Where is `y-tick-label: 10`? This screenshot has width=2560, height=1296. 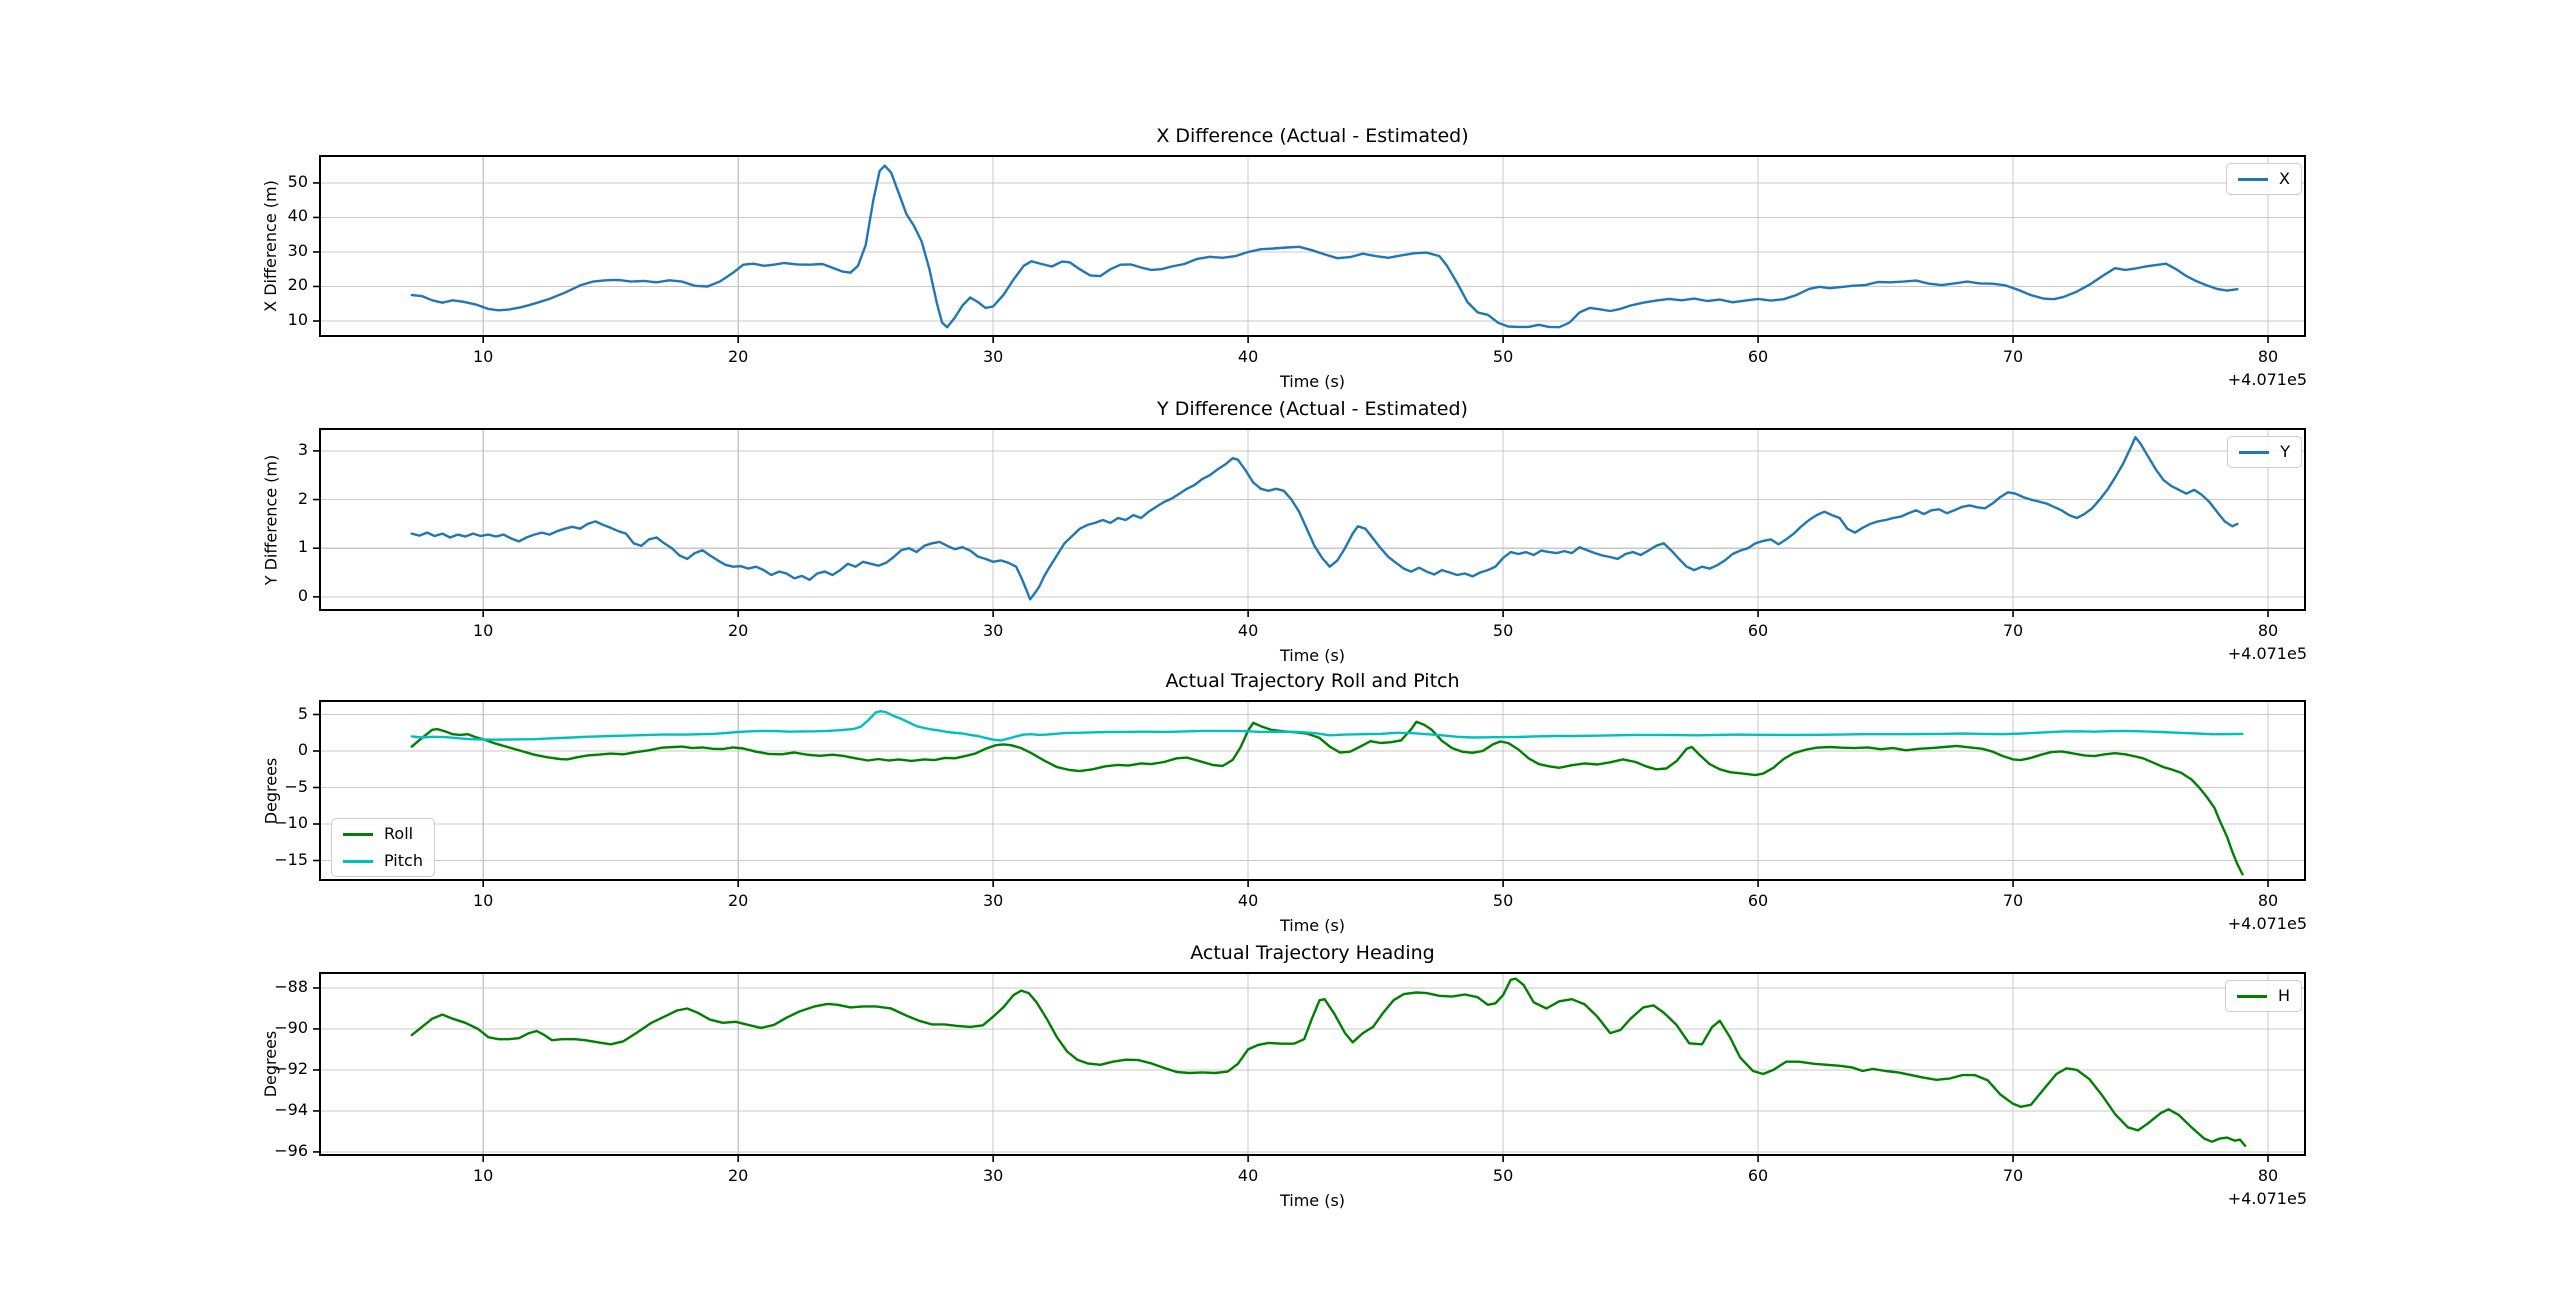 y-tick-label: 10 is located at coordinates (297, 319).